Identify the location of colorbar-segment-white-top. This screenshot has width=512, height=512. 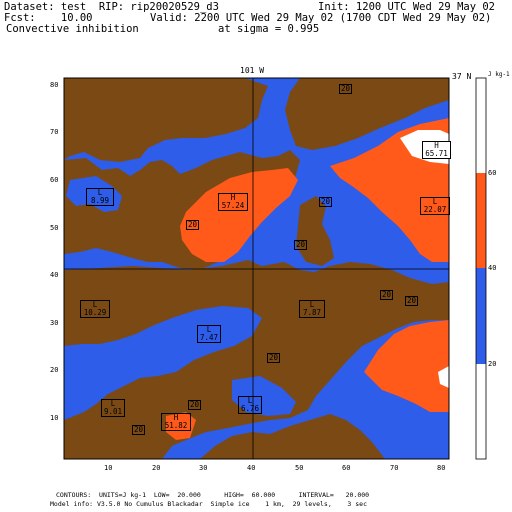
(481, 125).